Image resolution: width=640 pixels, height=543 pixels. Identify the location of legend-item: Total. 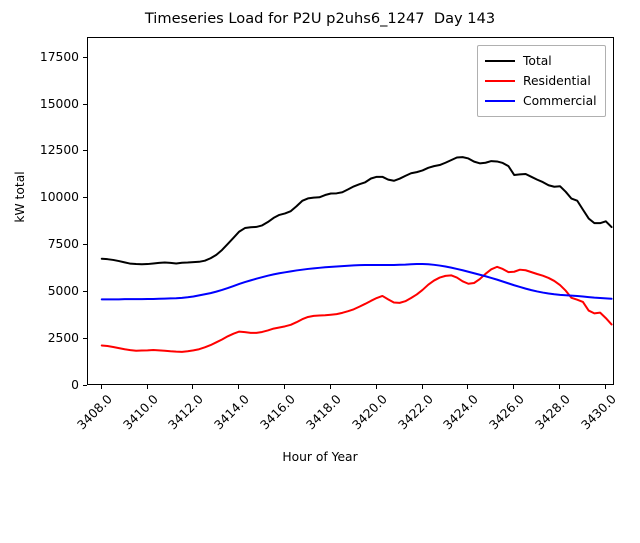
(541, 61).